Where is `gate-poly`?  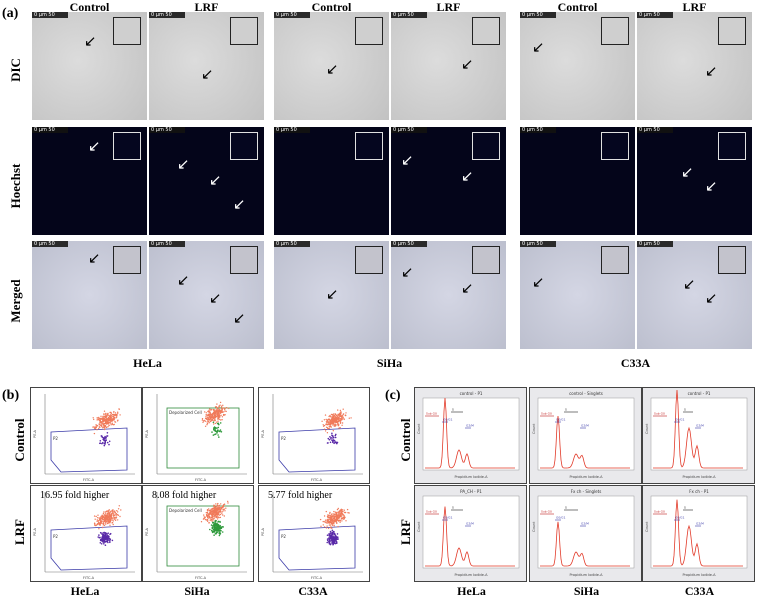
gate-poly is located at coordinates (89, 548).